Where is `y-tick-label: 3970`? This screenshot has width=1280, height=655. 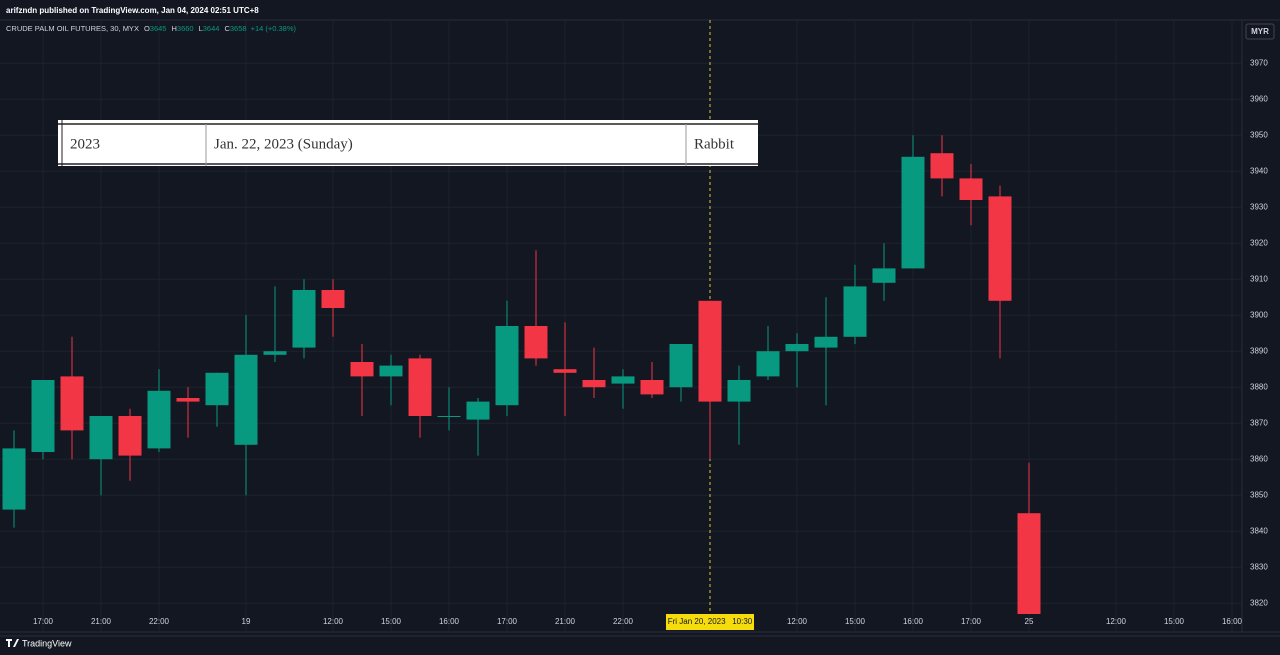
y-tick-label: 3970 is located at coordinates (1259, 62).